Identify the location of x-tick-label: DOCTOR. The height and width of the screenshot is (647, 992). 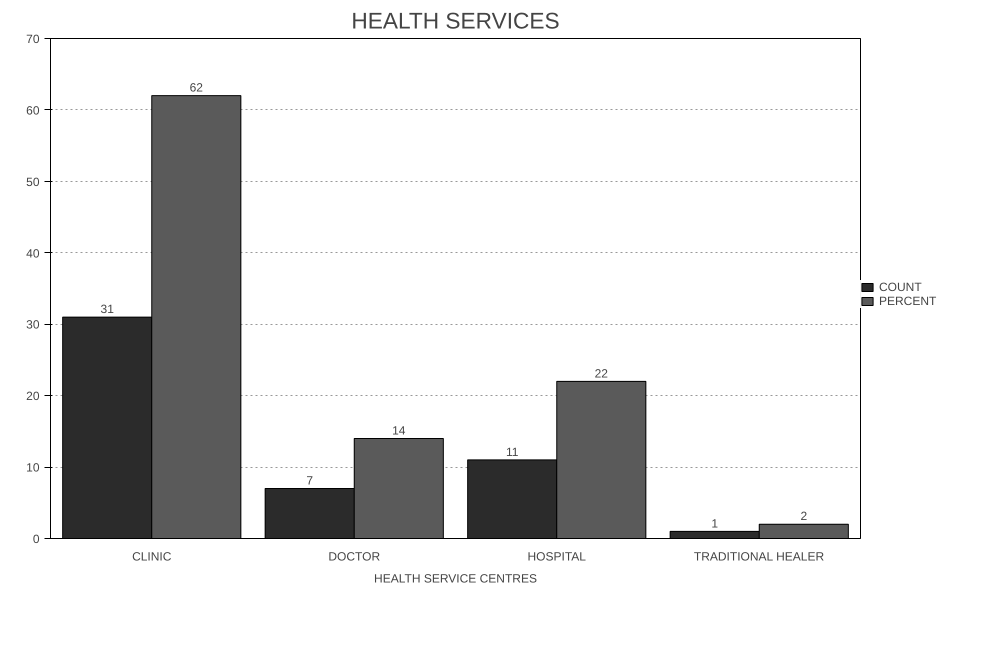
(354, 557).